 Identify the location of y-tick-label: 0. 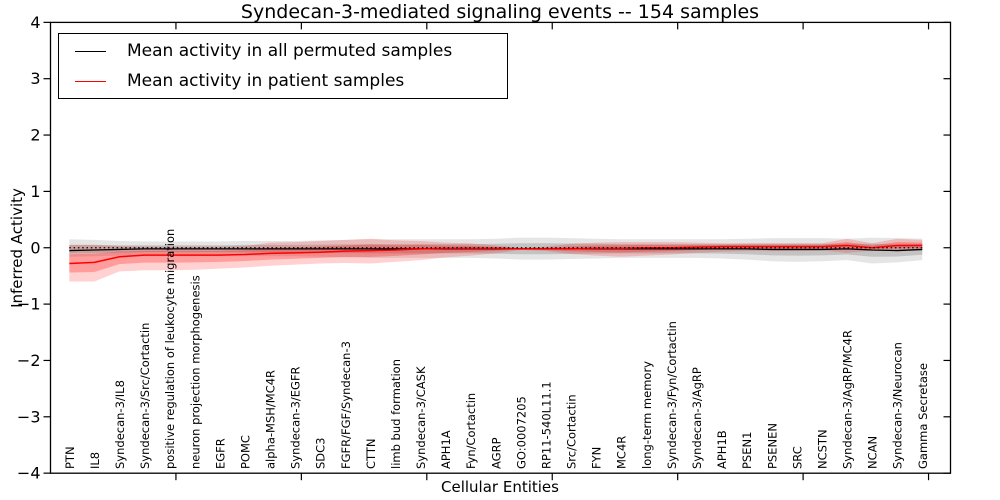
(35, 247).